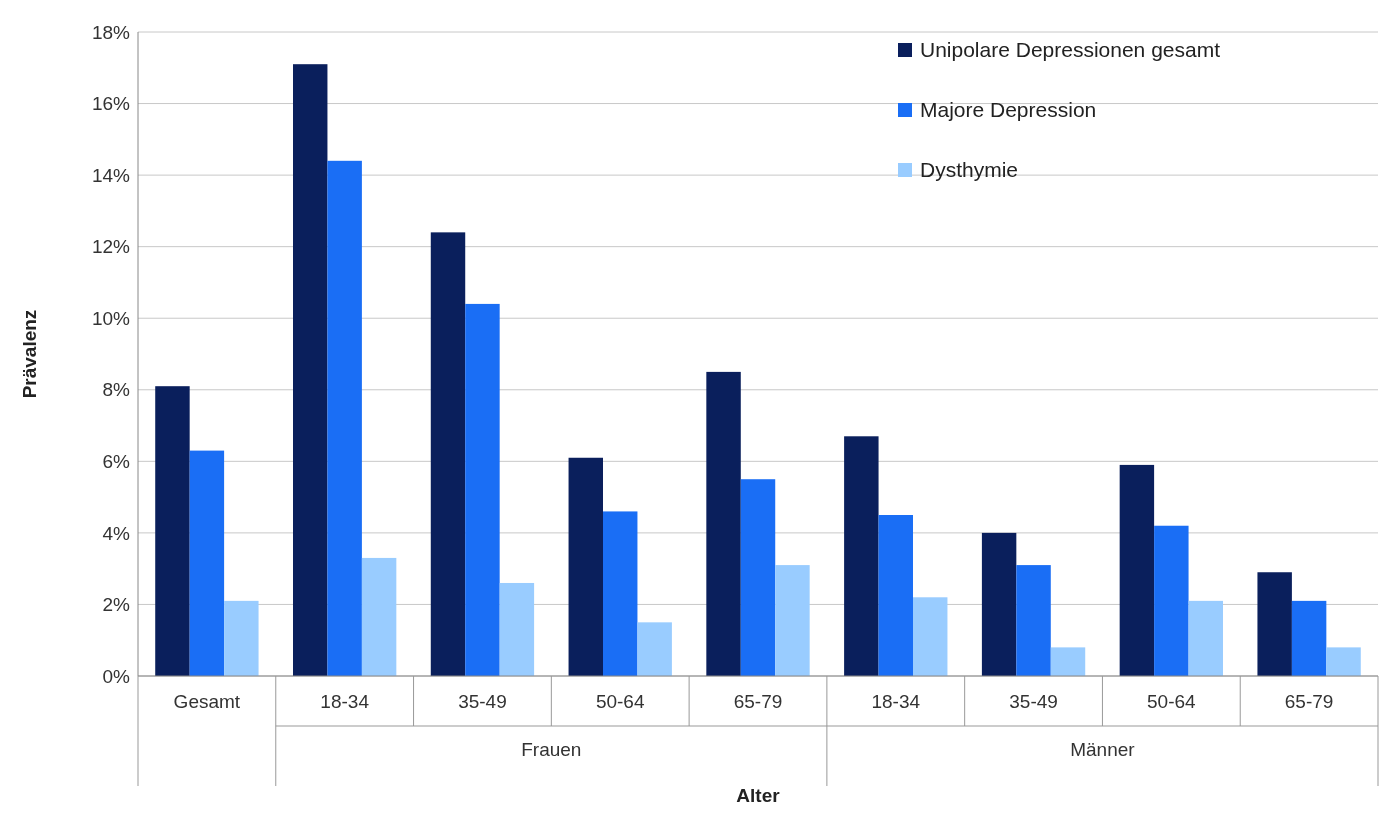  I want to click on text: Männer, so click(1103, 749).